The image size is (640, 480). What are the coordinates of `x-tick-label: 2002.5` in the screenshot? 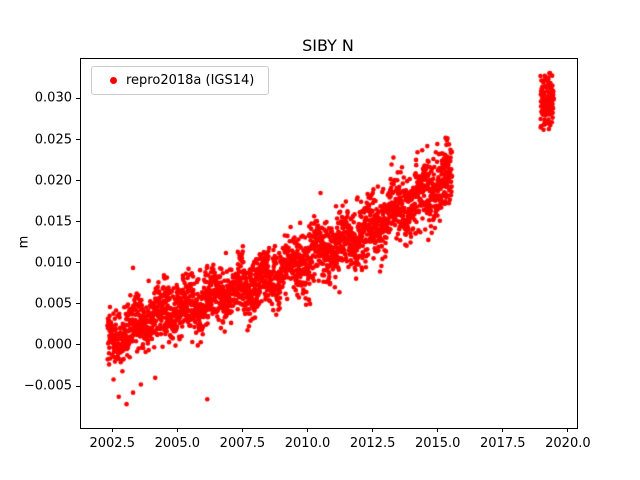 It's located at (112, 443).